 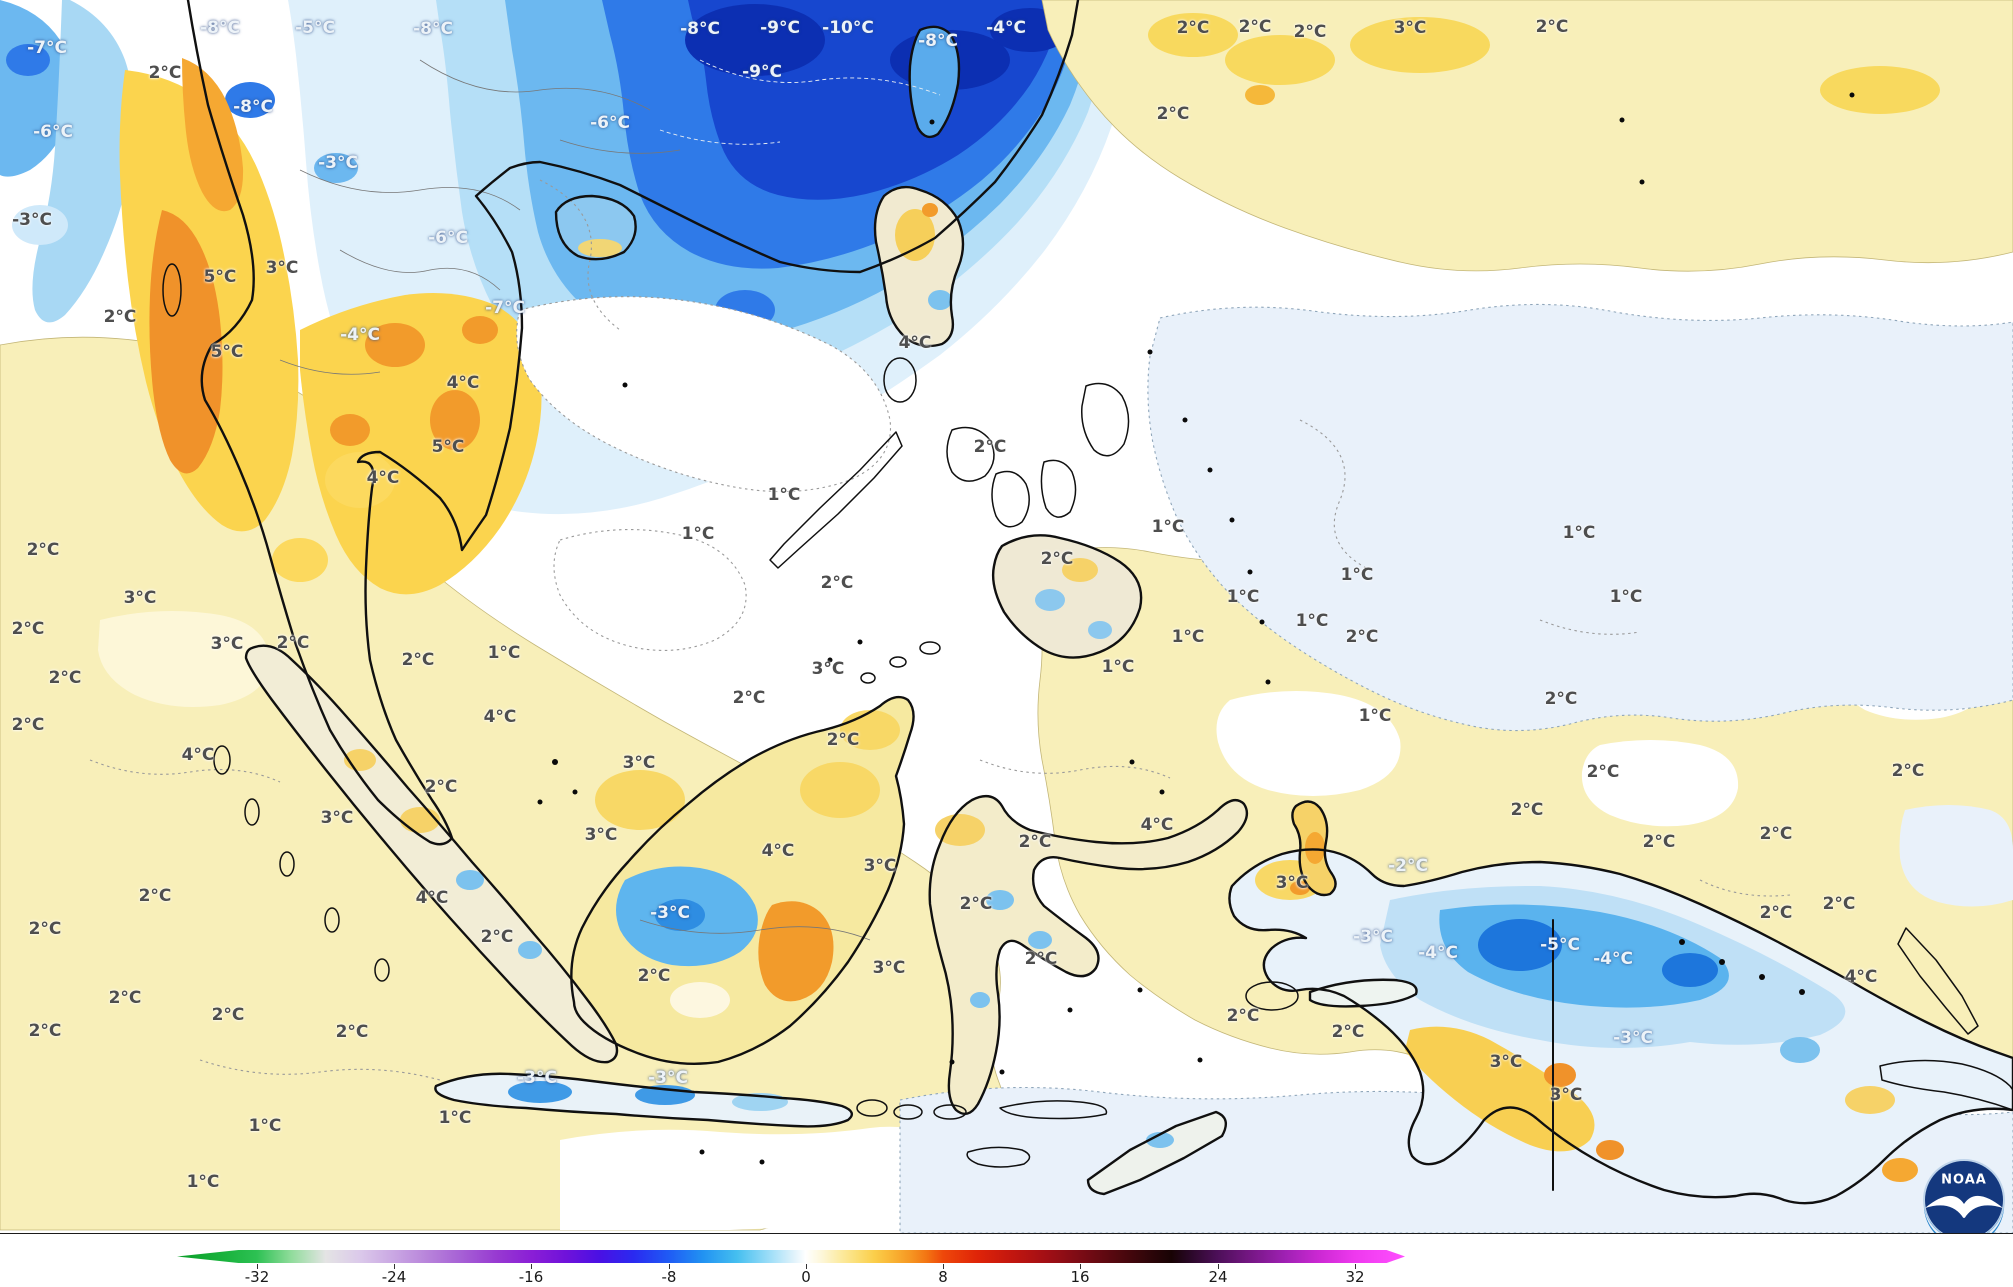 What do you see at coordinates (669, 1277) in the screenshot?
I see `colorbar-tick-label: -8` at bounding box center [669, 1277].